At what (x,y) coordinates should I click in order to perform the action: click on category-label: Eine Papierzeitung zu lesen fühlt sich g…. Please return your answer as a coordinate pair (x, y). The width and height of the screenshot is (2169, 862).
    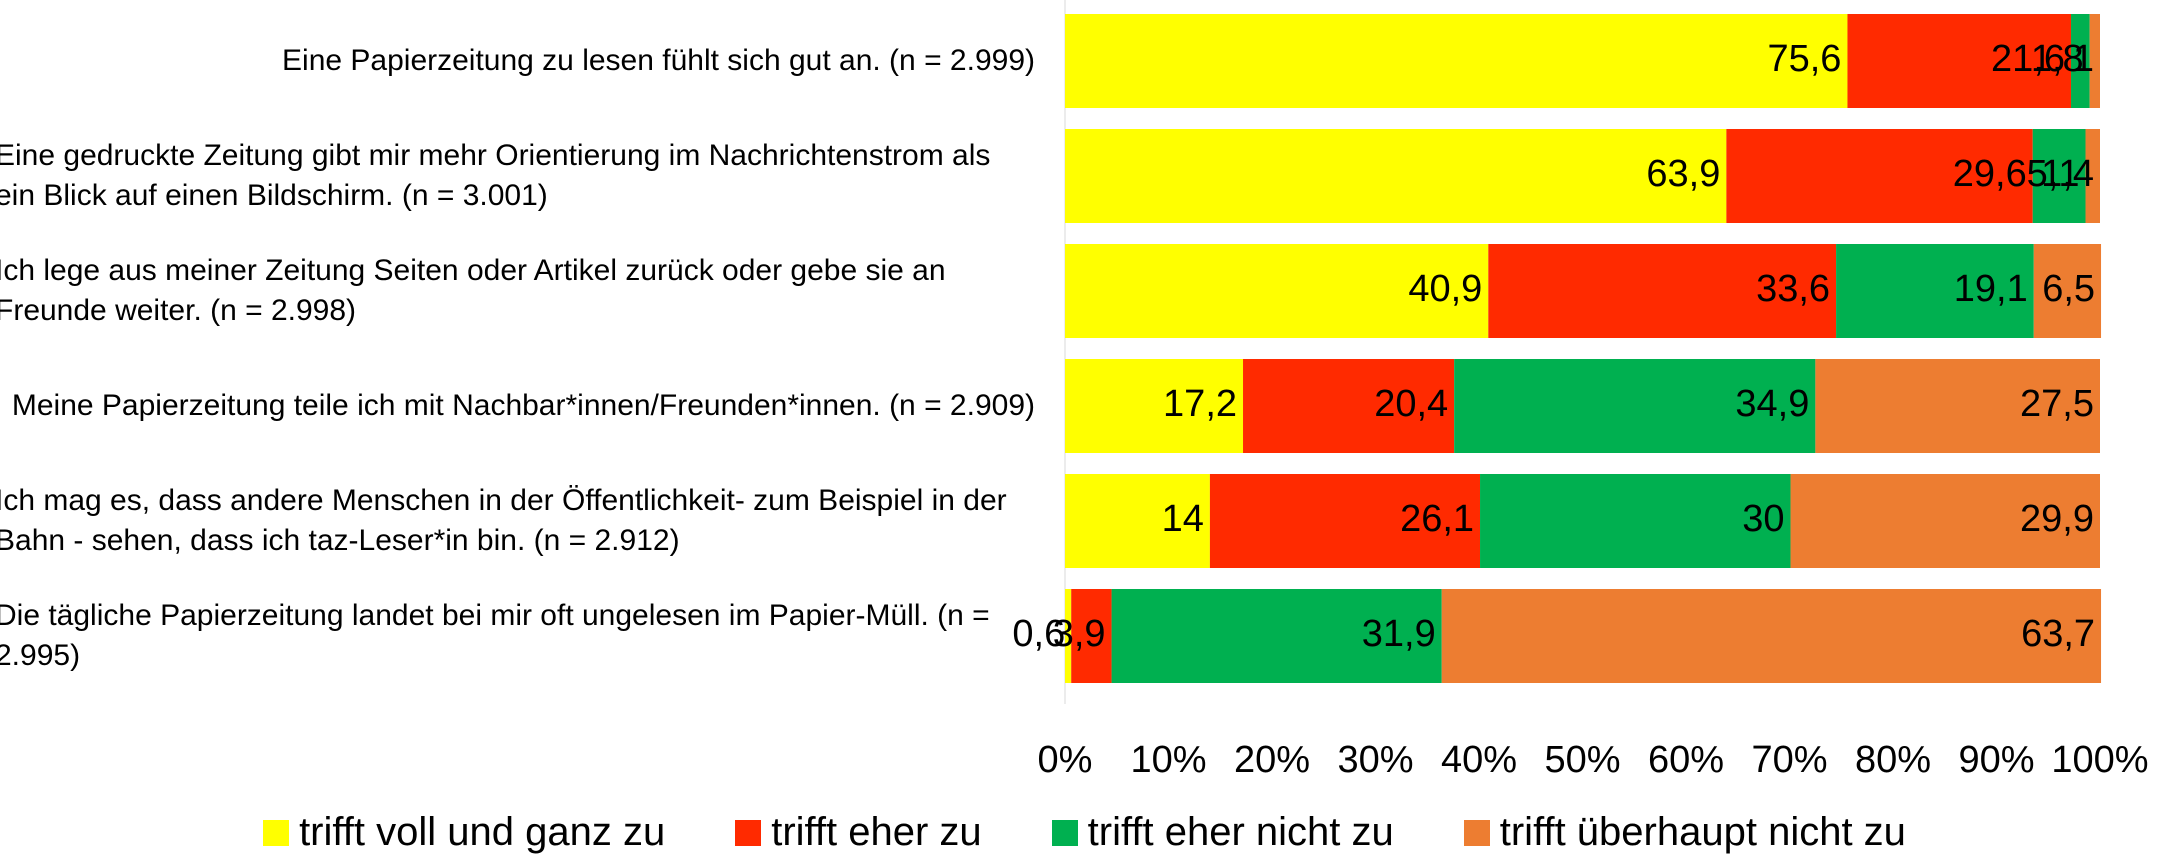
    Looking at the image, I should click on (517, 61).